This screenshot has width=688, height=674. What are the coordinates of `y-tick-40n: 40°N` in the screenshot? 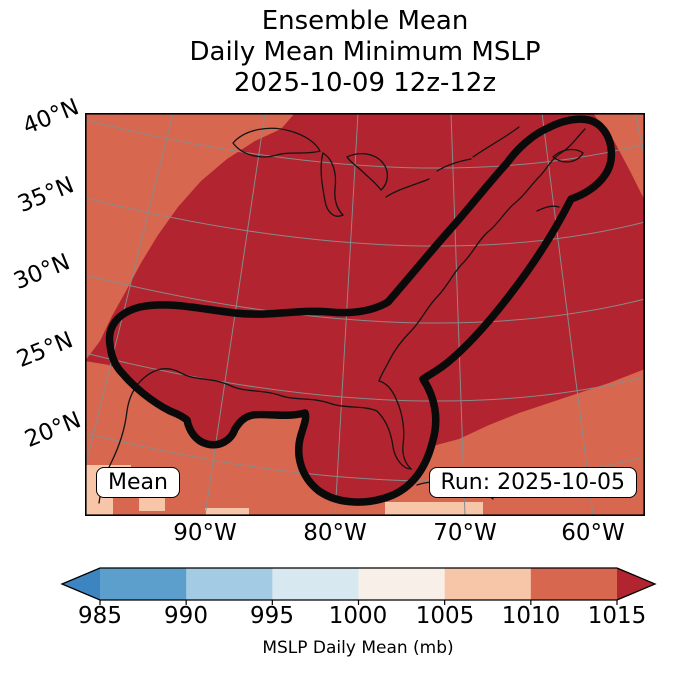 It's located at (51, 117).